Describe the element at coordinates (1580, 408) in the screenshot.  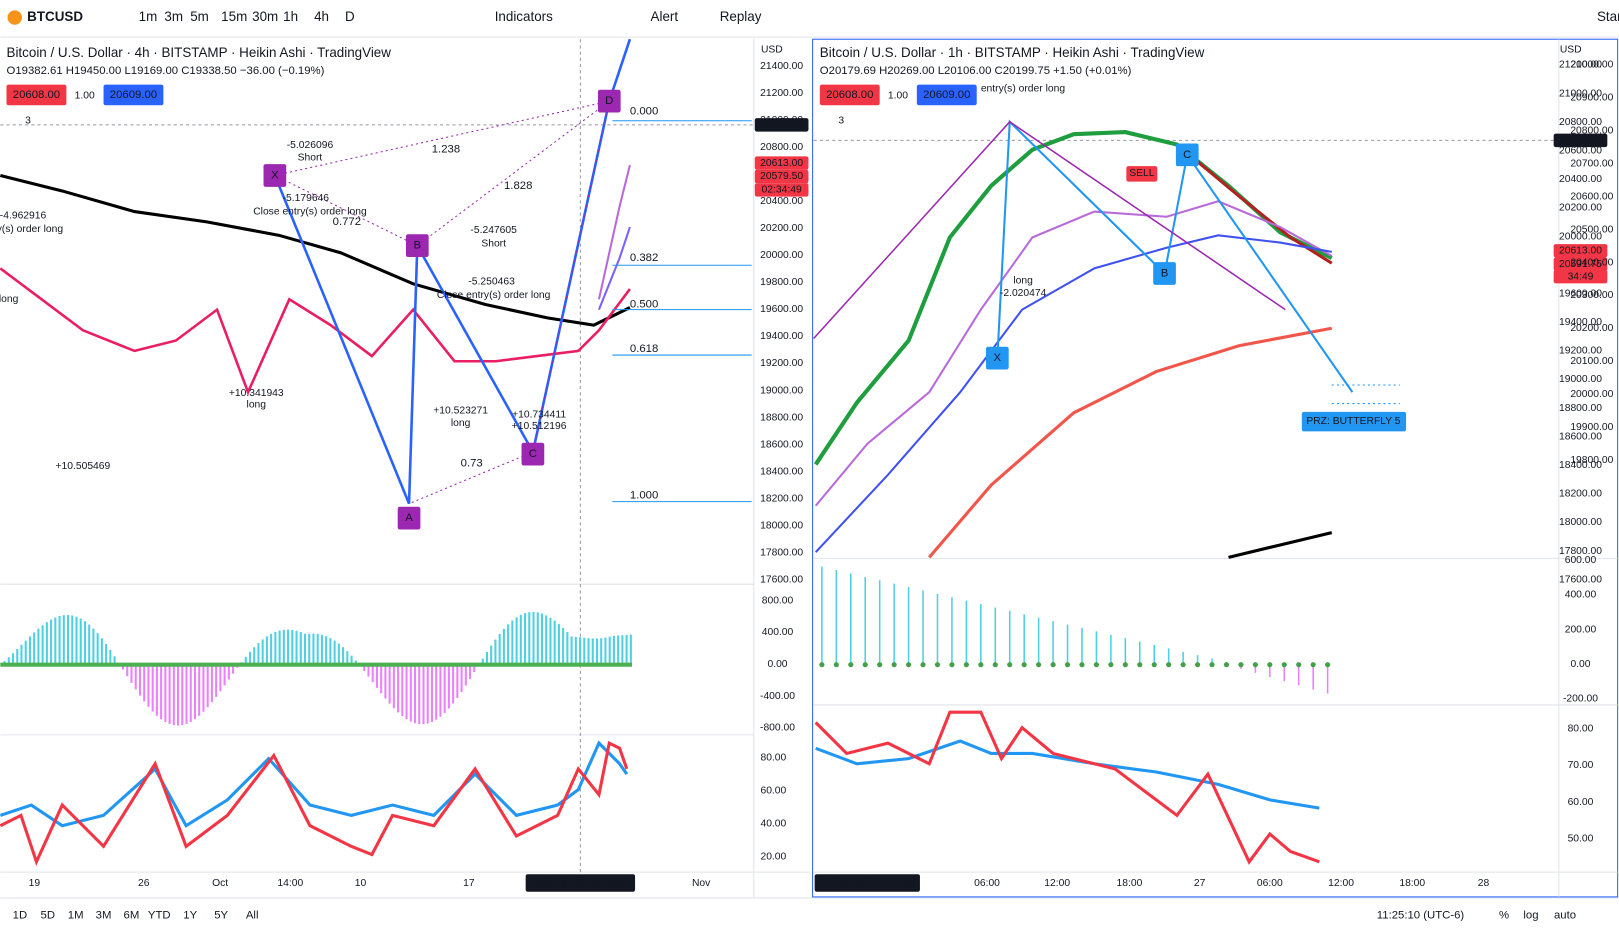
I see `price-label: 18800.00` at that location.